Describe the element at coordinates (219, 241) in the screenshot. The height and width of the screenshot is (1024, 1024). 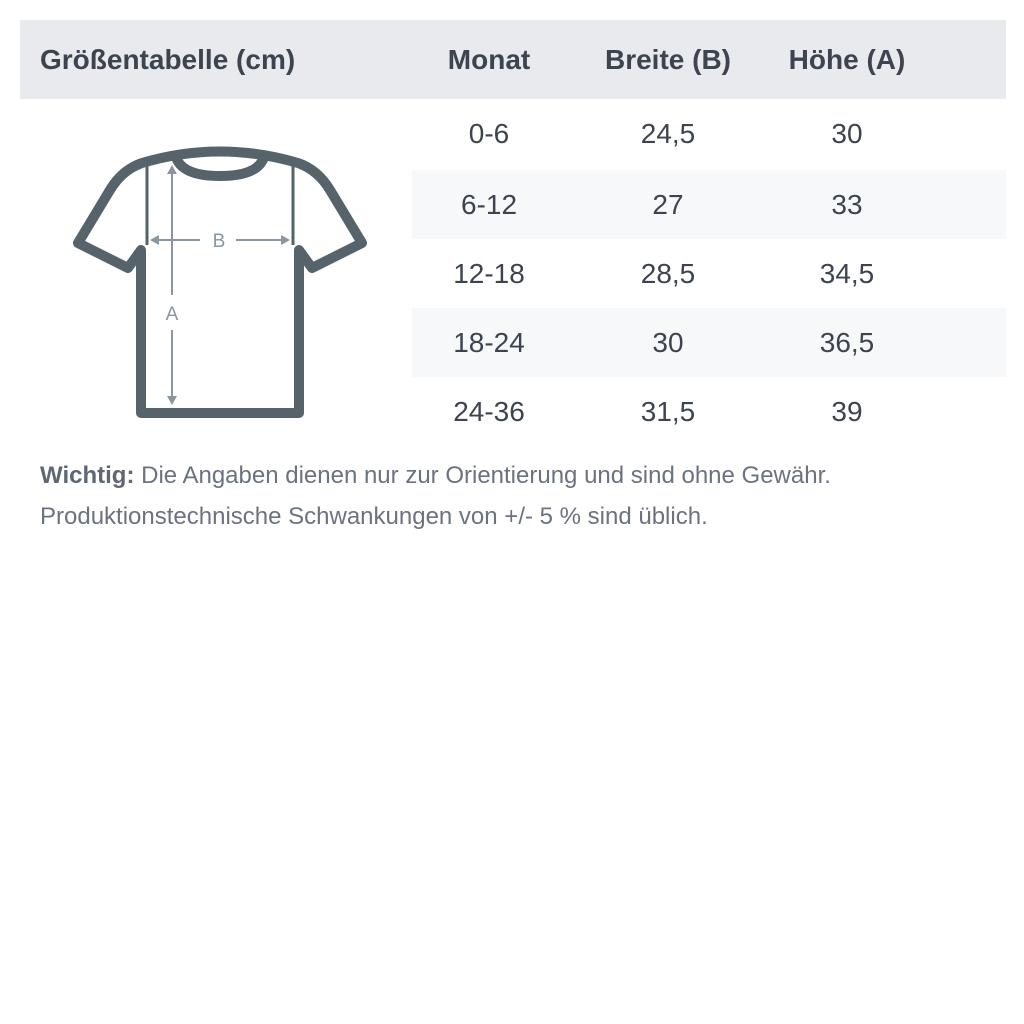
I see `label-b: B` at that location.